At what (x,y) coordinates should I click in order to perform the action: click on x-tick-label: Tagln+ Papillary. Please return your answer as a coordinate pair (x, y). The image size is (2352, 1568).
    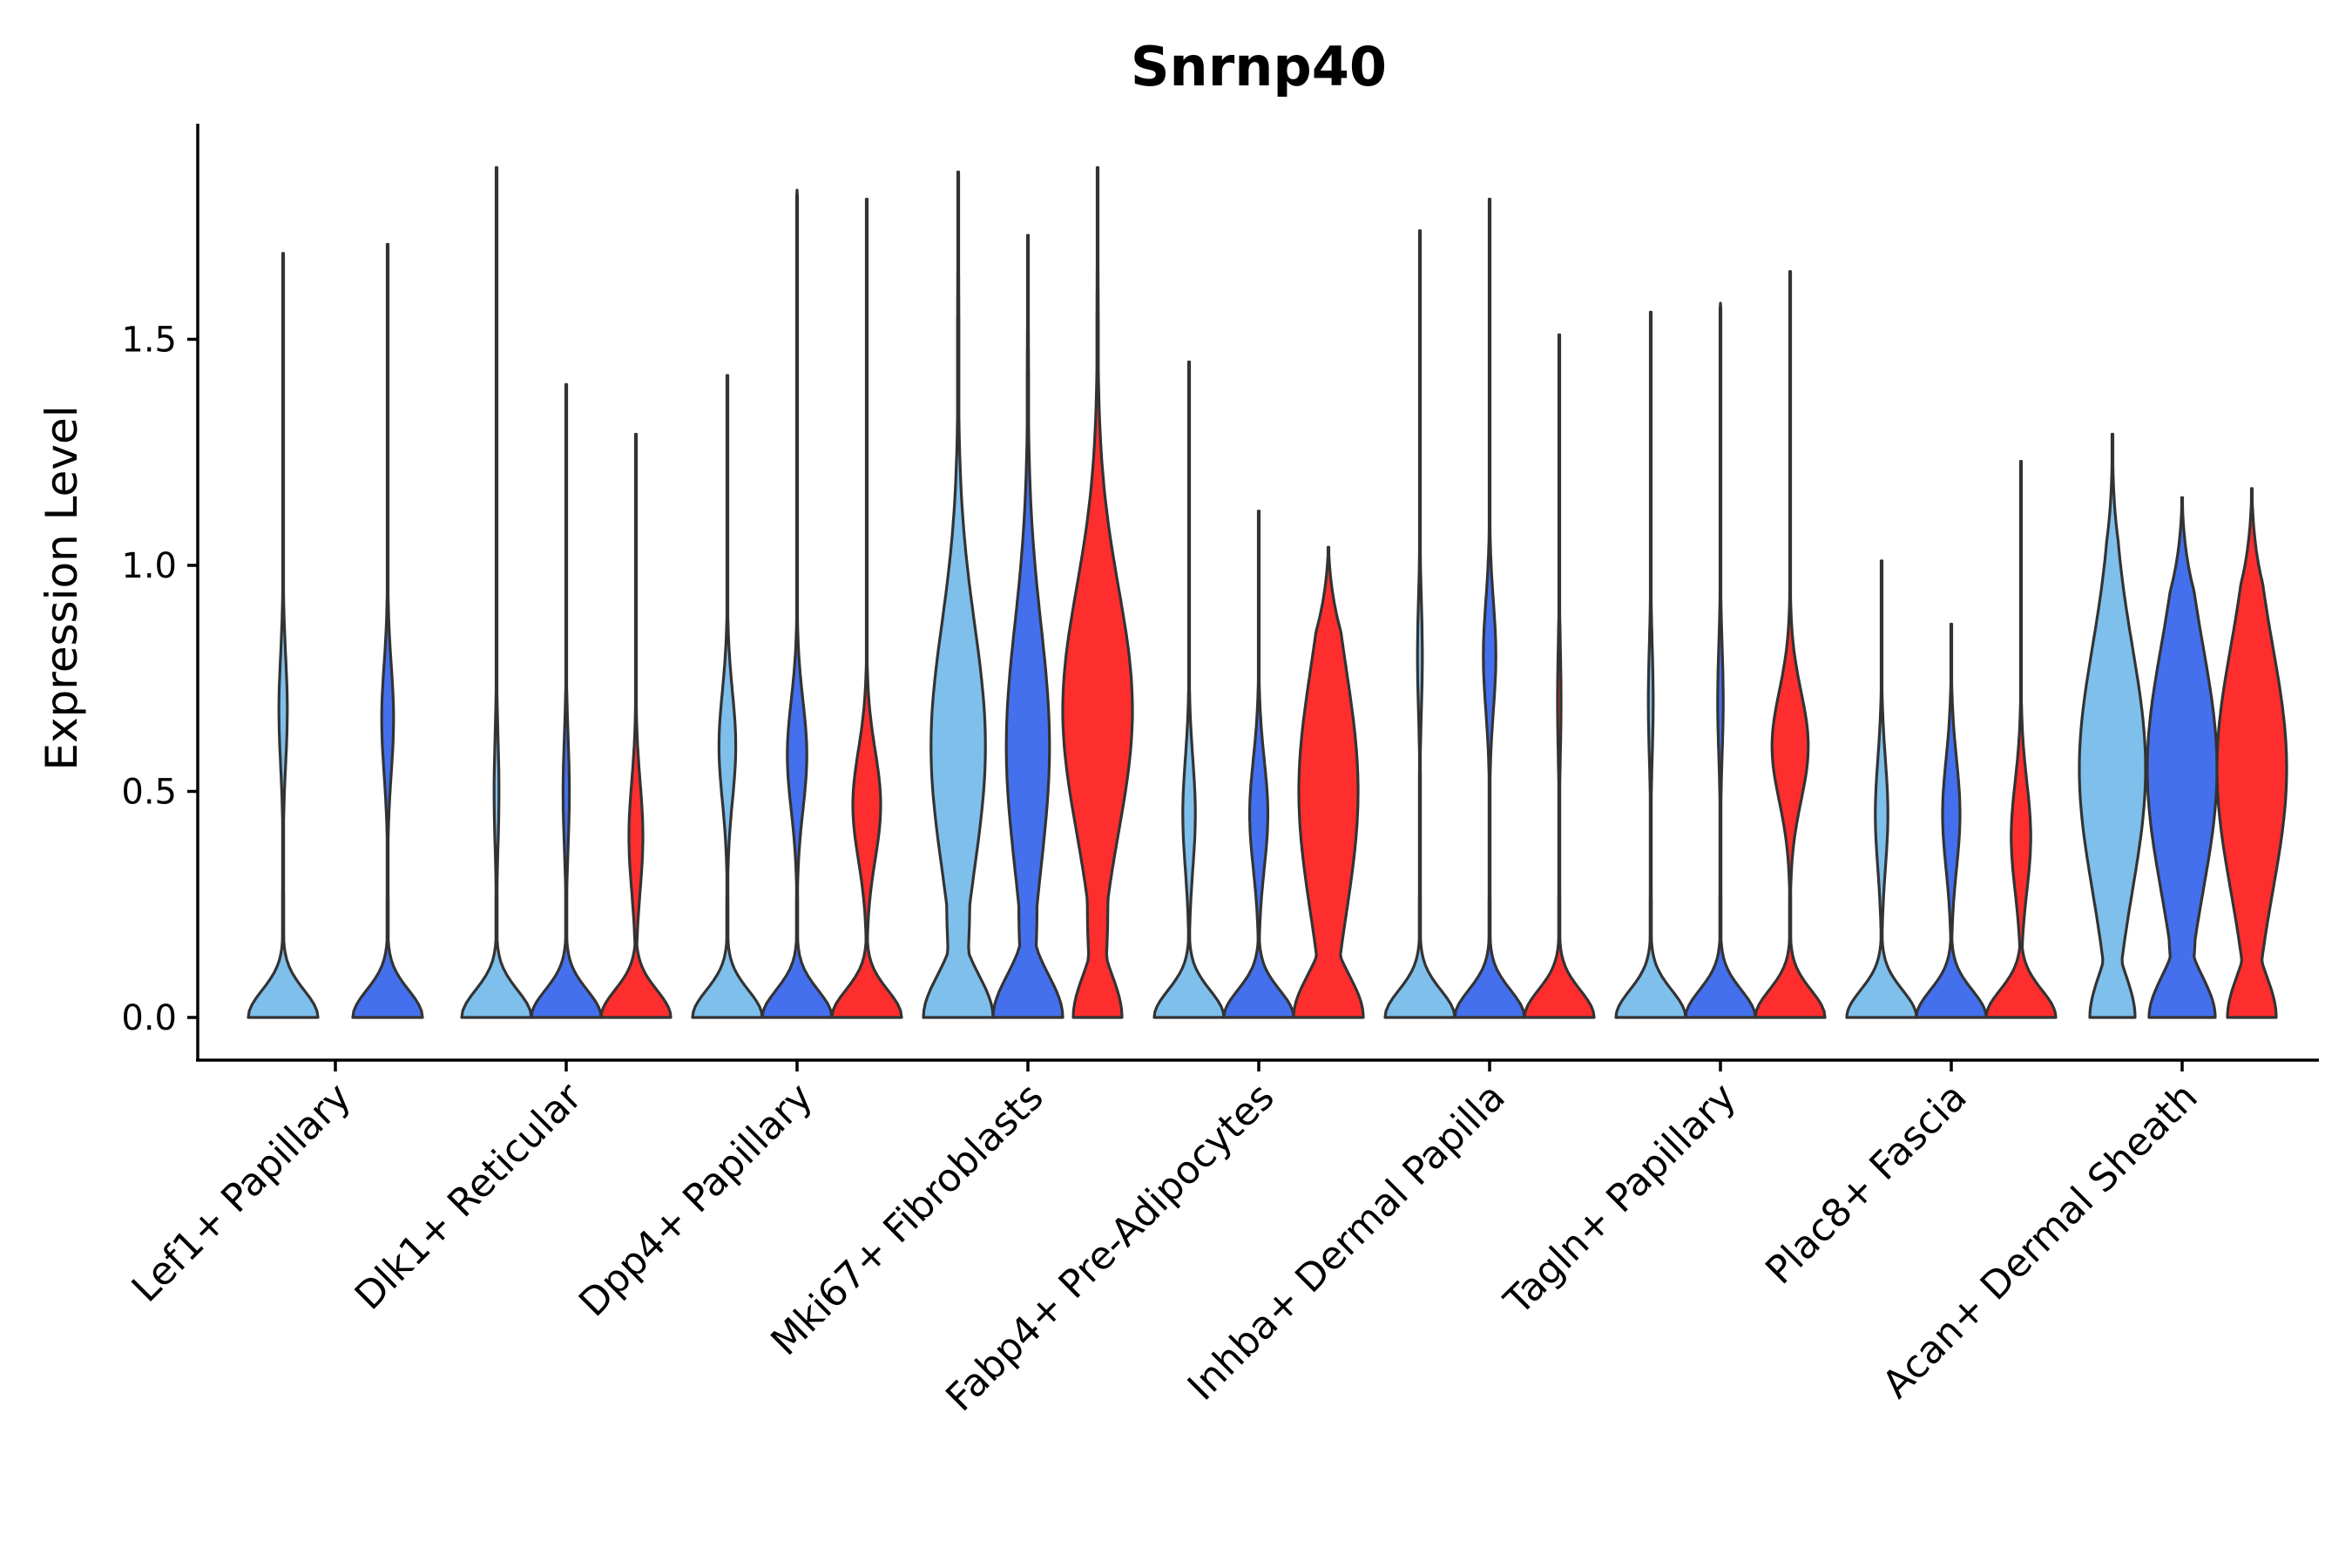
    Looking at the image, I should click on (1620, 1199).